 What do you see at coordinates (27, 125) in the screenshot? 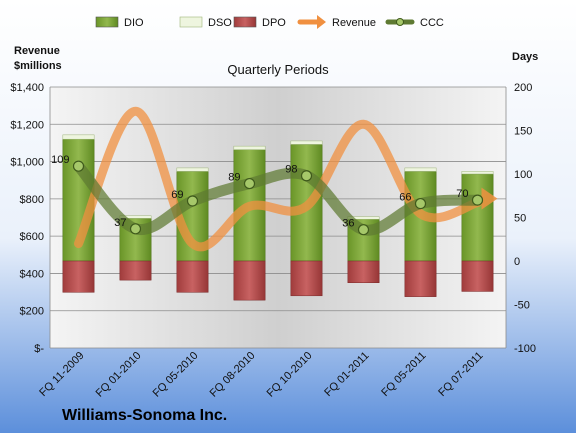
I see `left-tick-label: $1,200` at bounding box center [27, 125].